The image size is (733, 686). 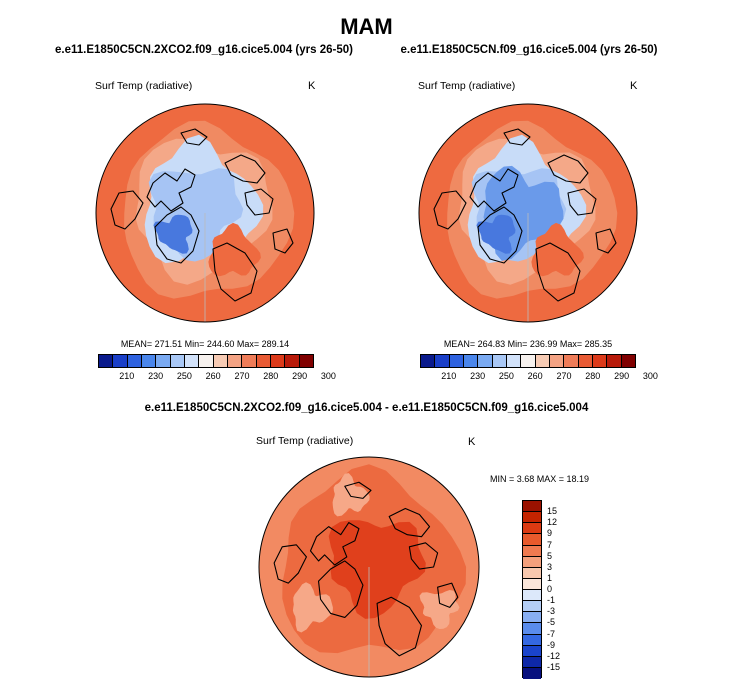 What do you see at coordinates (550, 577) in the screenshot?
I see `colorbar-tick-label: 1` at bounding box center [550, 577].